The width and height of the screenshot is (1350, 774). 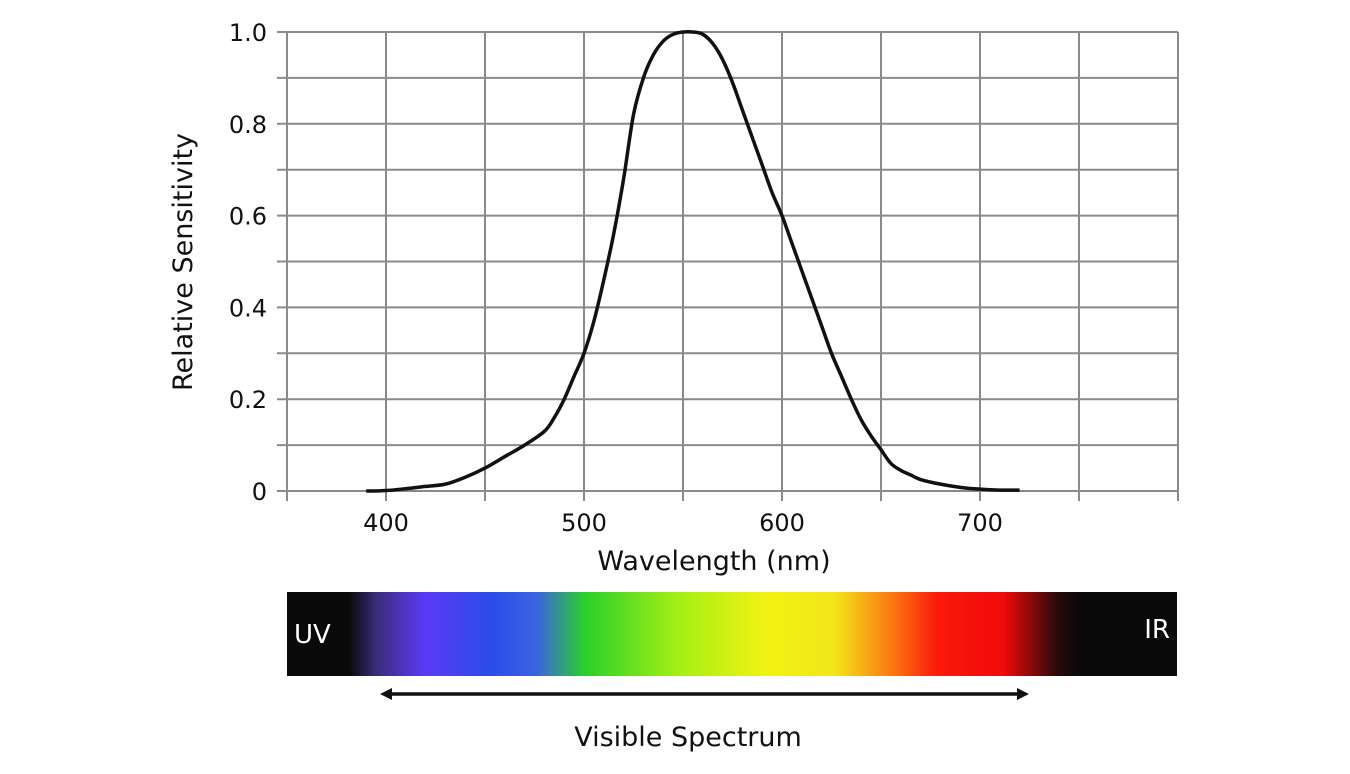 I want to click on y-tick-label: 0.4, so click(x=248, y=308).